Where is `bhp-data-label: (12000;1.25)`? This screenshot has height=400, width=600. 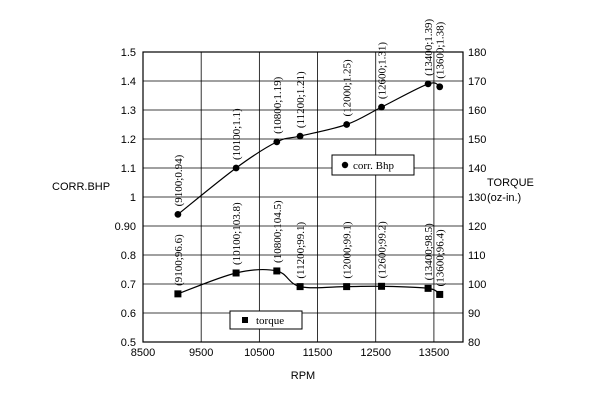 bhp-data-label: (12000;1.25) is located at coordinates (348, 87).